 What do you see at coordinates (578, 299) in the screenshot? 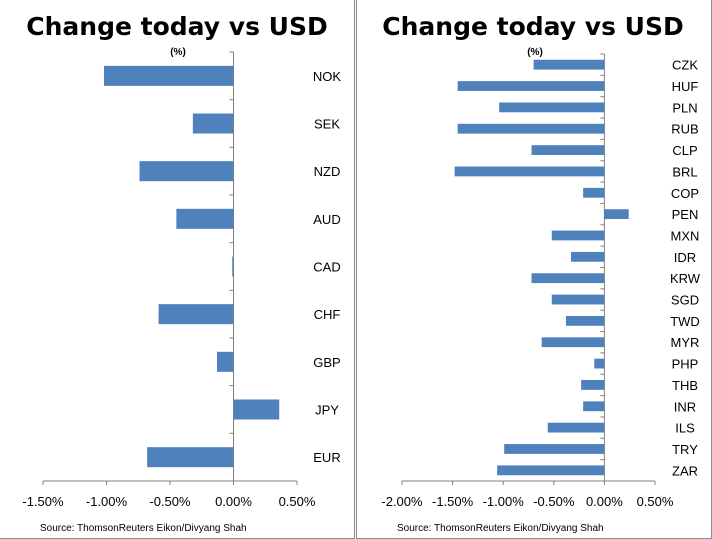
I see `bar-sgd` at bounding box center [578, 299].